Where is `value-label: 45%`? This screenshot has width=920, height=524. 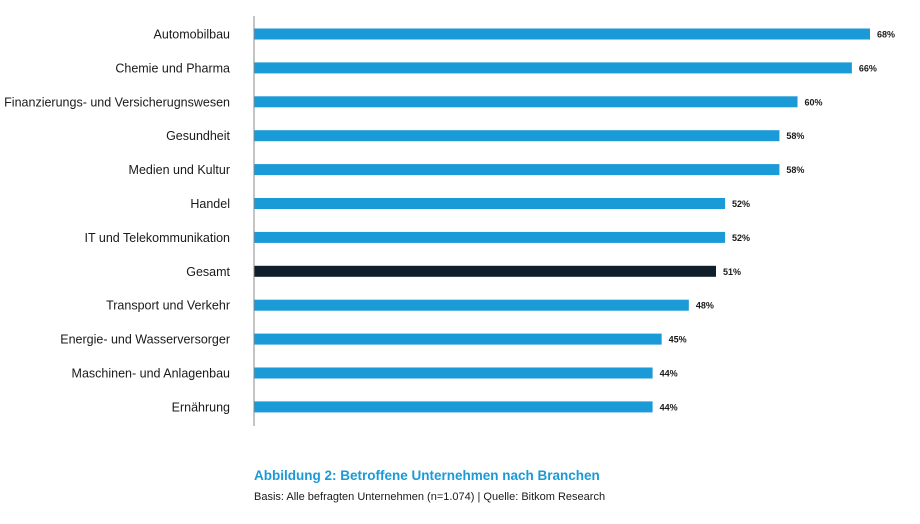
value-label: 45% is located at coordinates (678, 340).